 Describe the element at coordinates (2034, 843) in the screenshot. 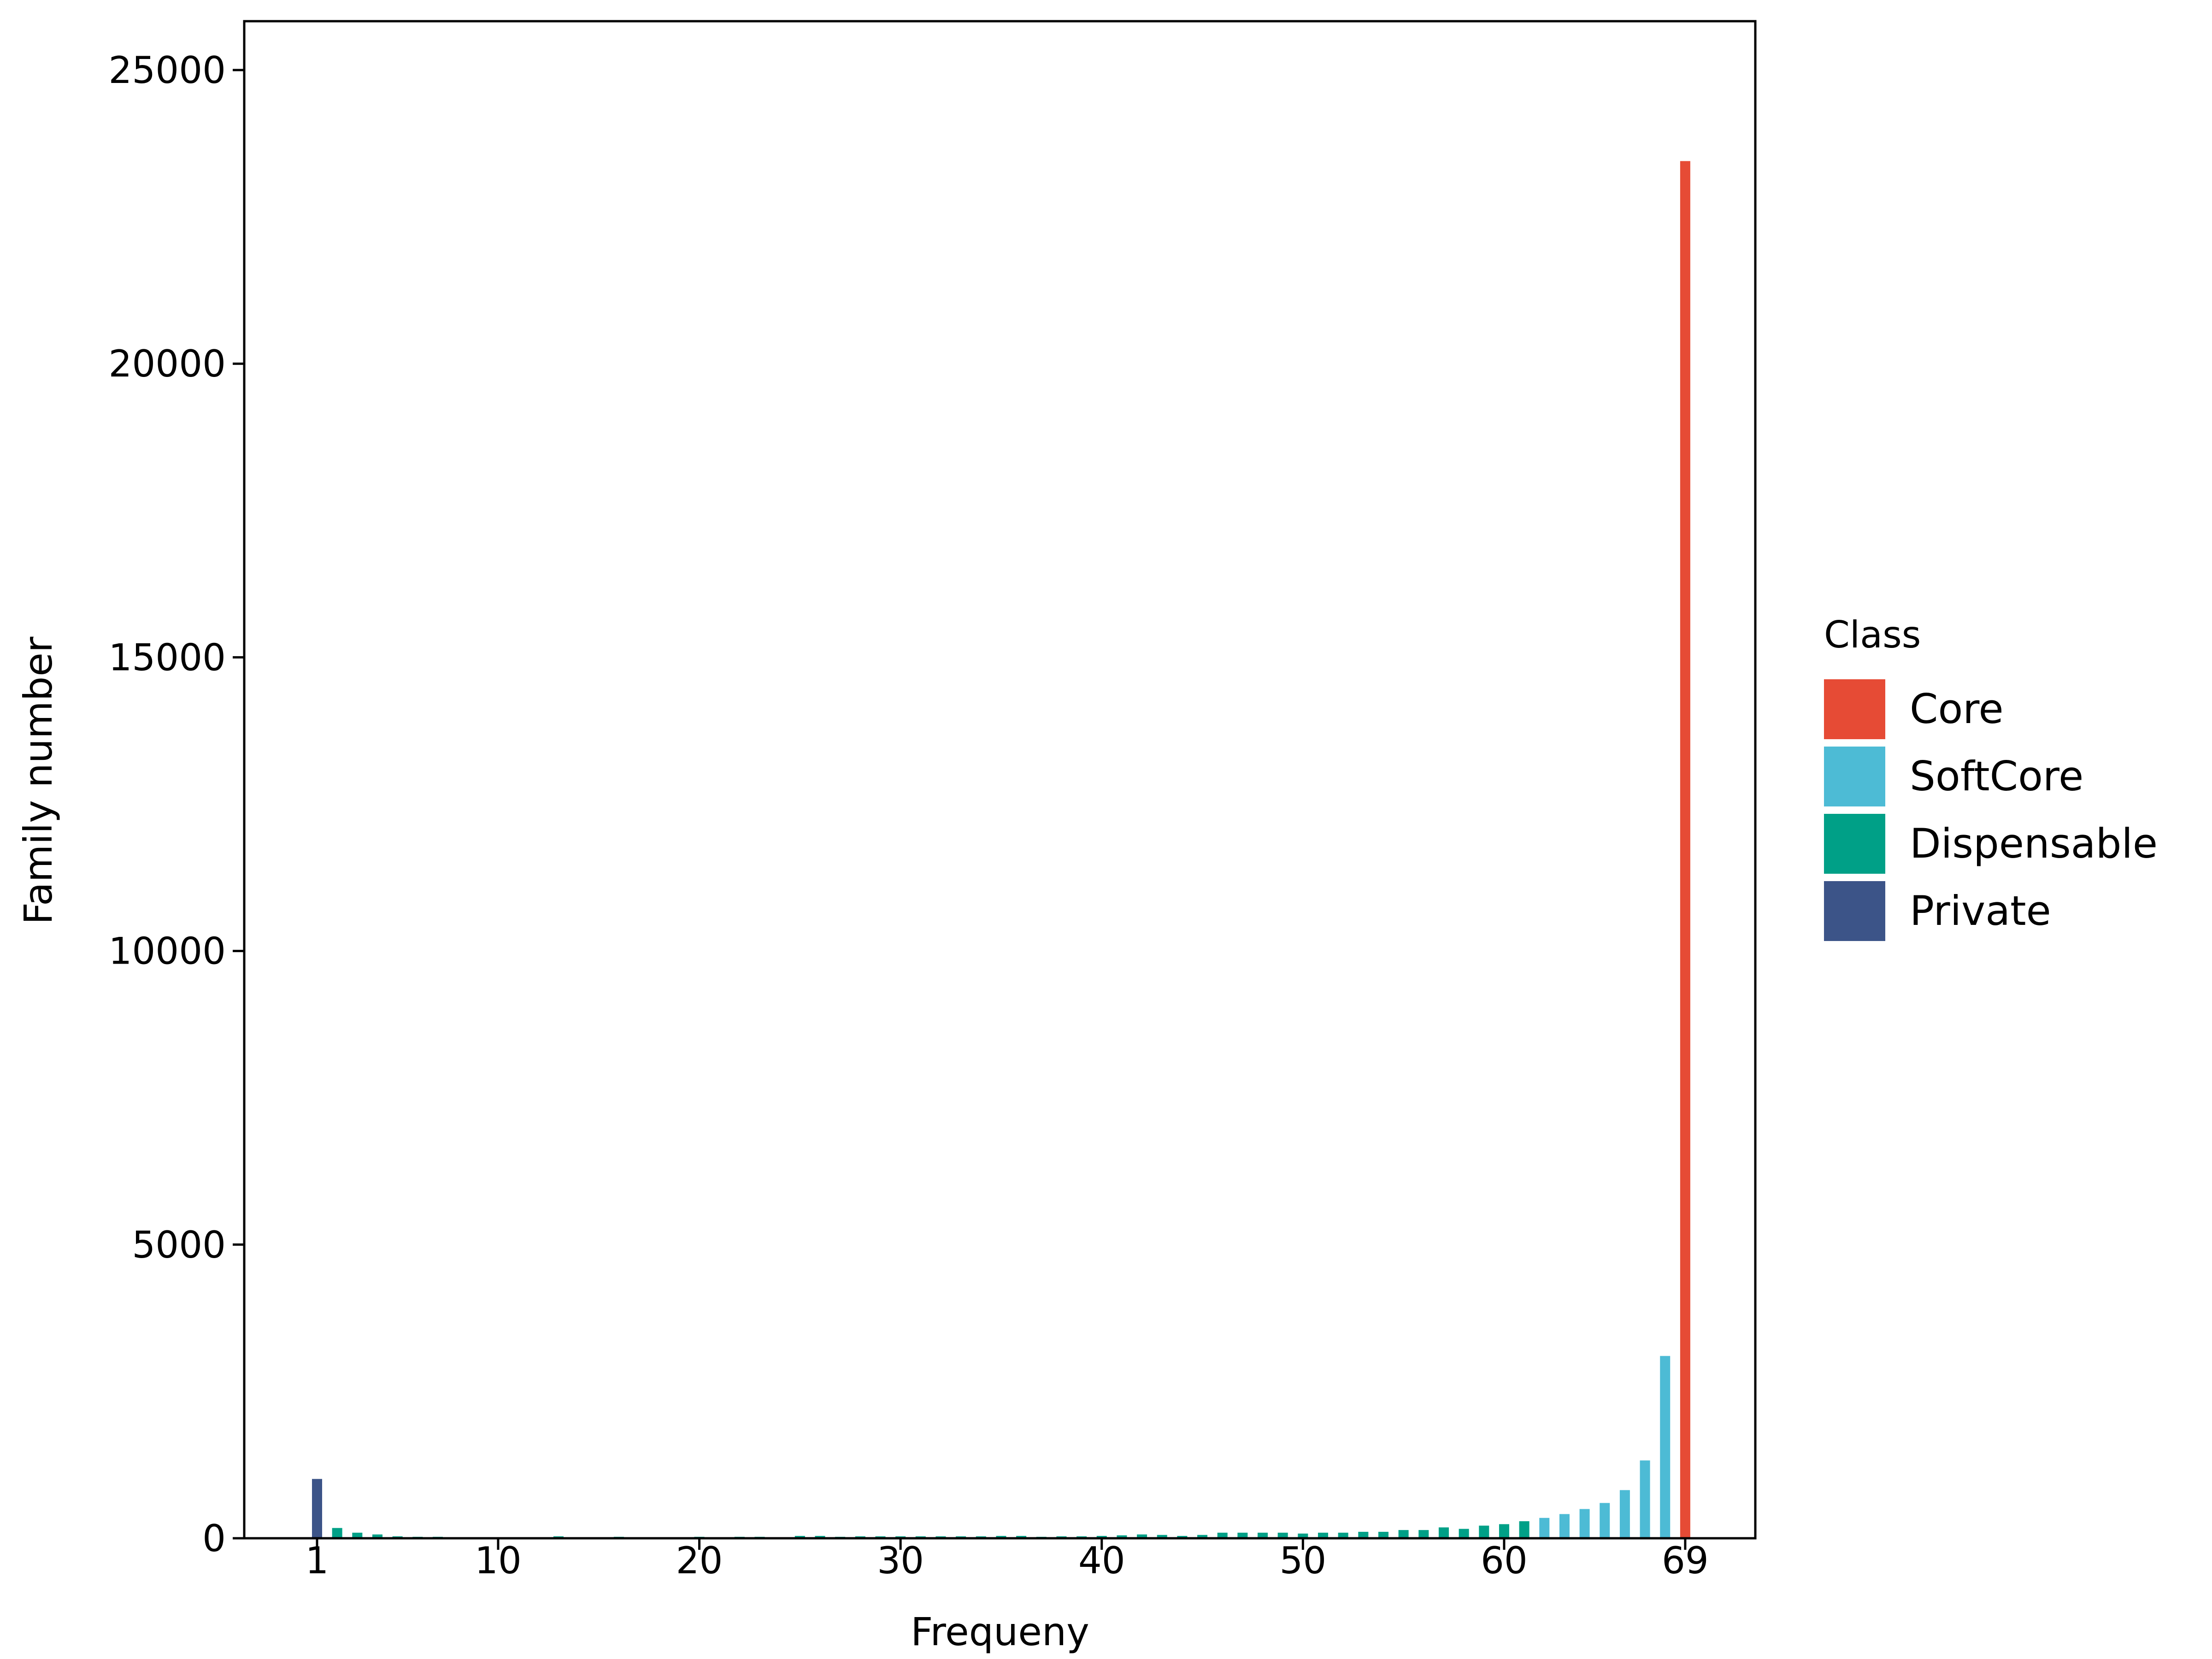

I see `legend-label: Dispensable` at that location.